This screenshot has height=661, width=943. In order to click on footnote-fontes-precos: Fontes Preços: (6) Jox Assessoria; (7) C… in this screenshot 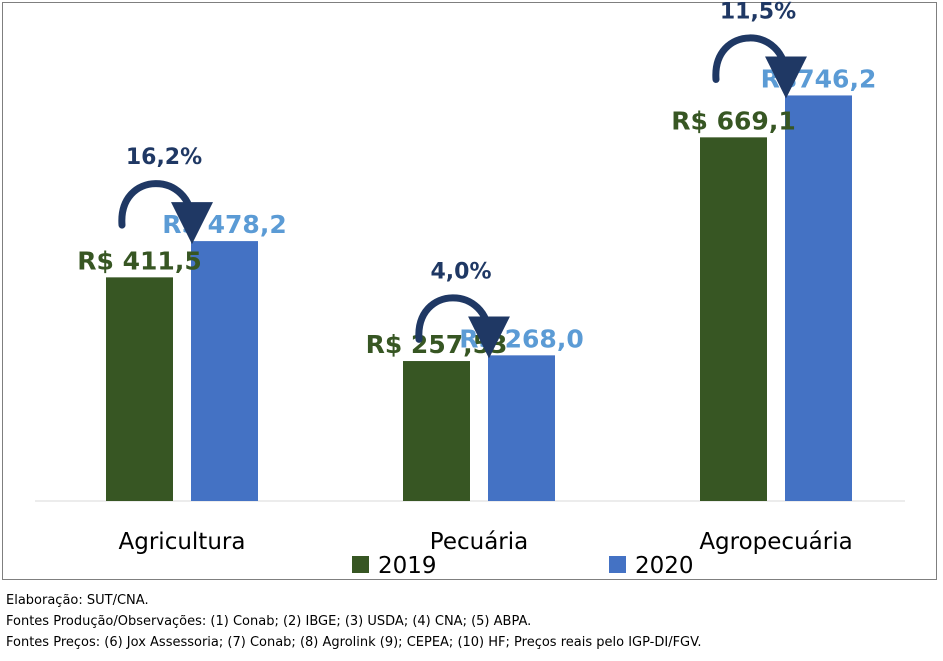, I will do `click(354, 642)`.